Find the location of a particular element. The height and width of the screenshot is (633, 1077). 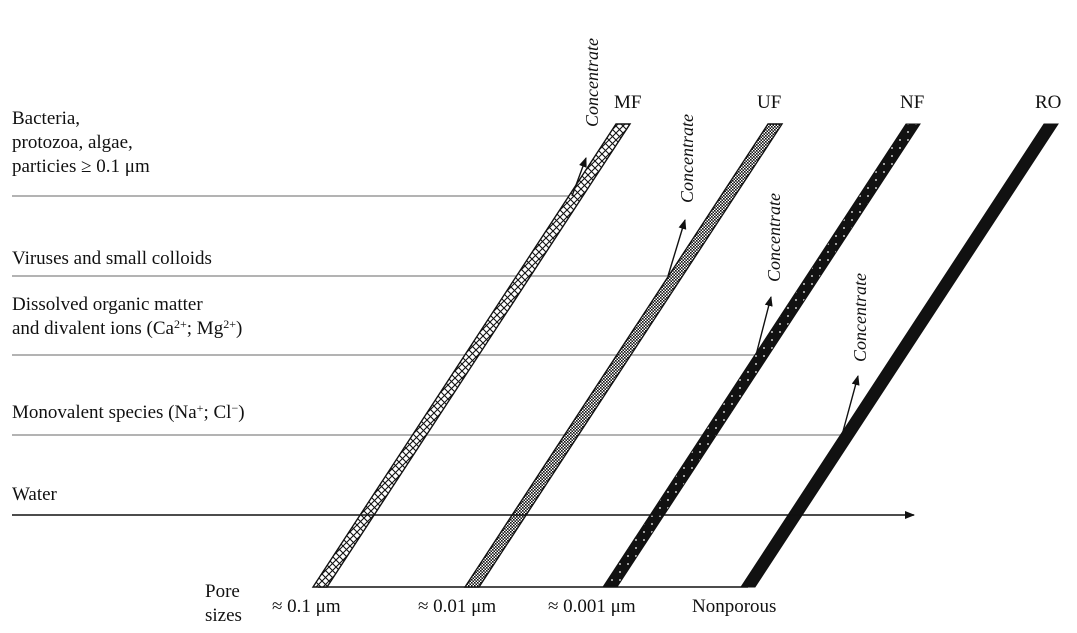

species-label-monovalent: Monovalent species (Na+; Cl−) is located at coordinates (128, 412).